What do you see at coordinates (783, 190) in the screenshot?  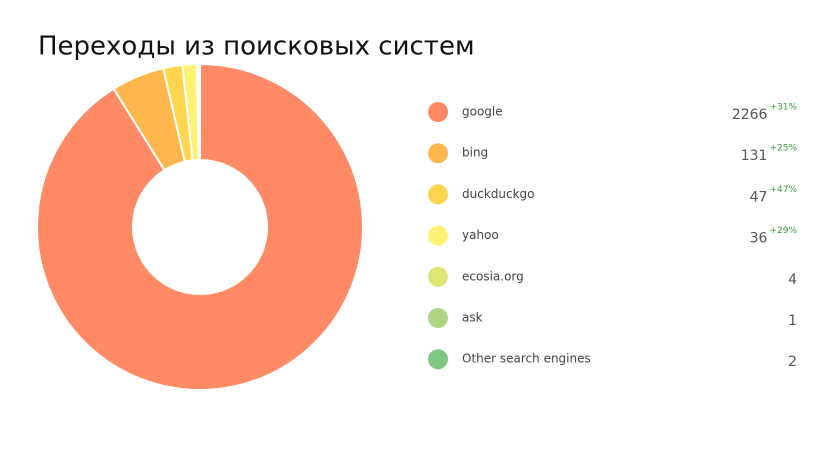 I see `change-label: +47%` at bounding box center [783, 190].